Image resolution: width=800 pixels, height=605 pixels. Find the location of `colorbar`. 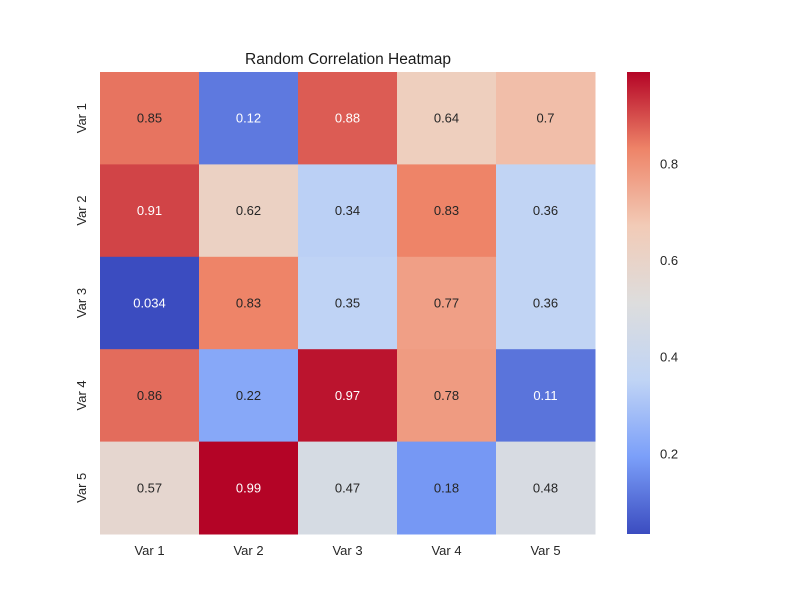

colorbar is located at coordinates (638, 303).